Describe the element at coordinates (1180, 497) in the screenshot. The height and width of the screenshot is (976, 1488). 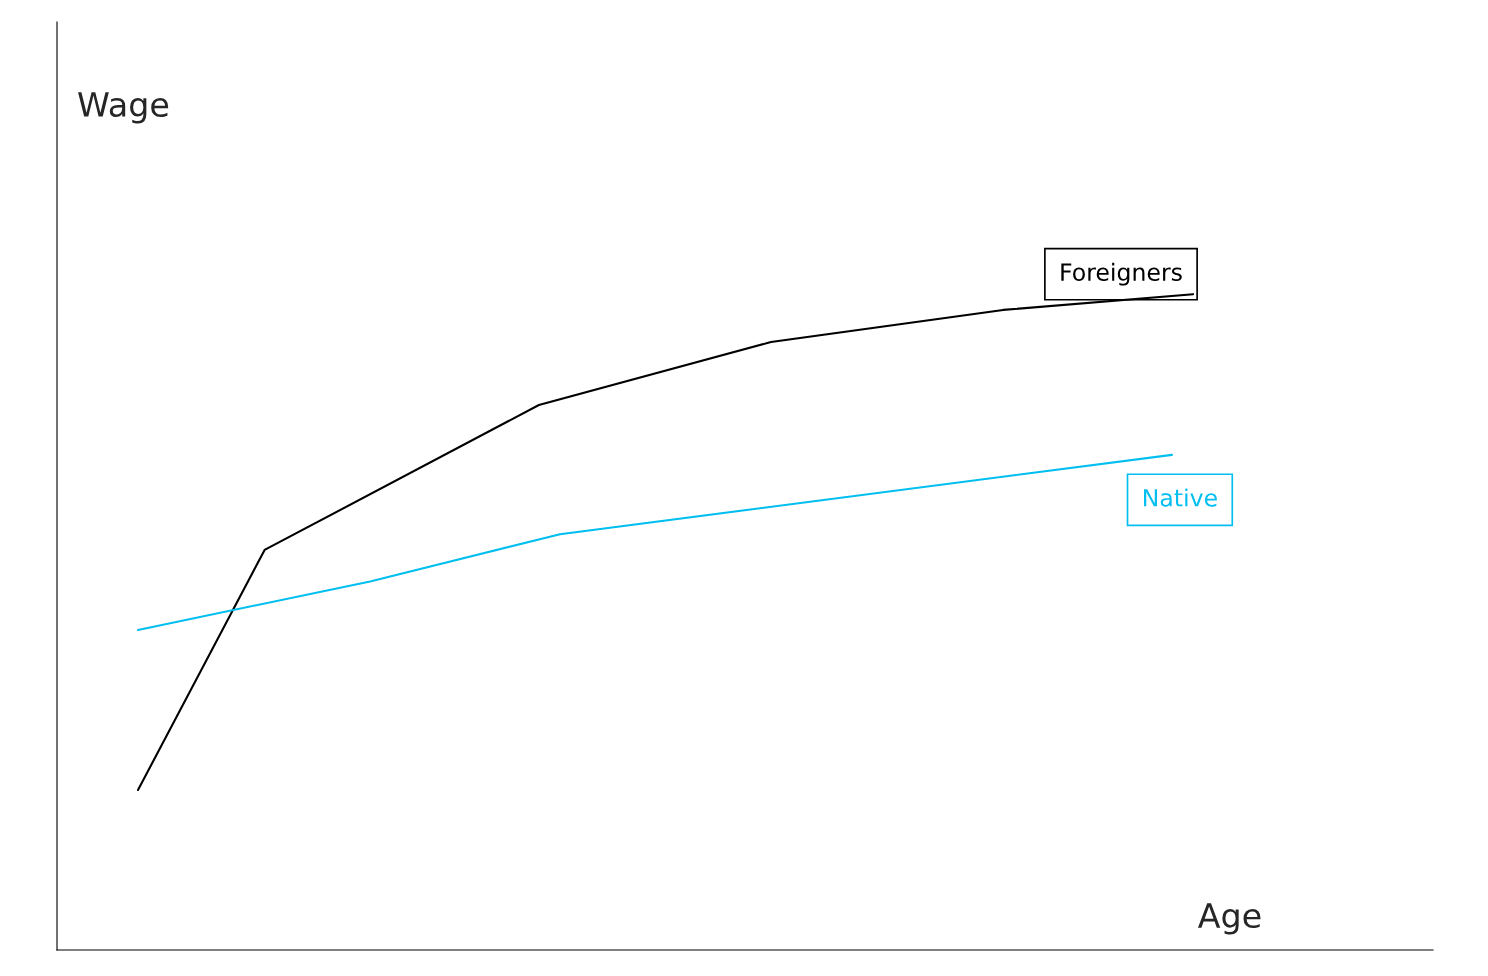
I see `series-label: Native` at that location.